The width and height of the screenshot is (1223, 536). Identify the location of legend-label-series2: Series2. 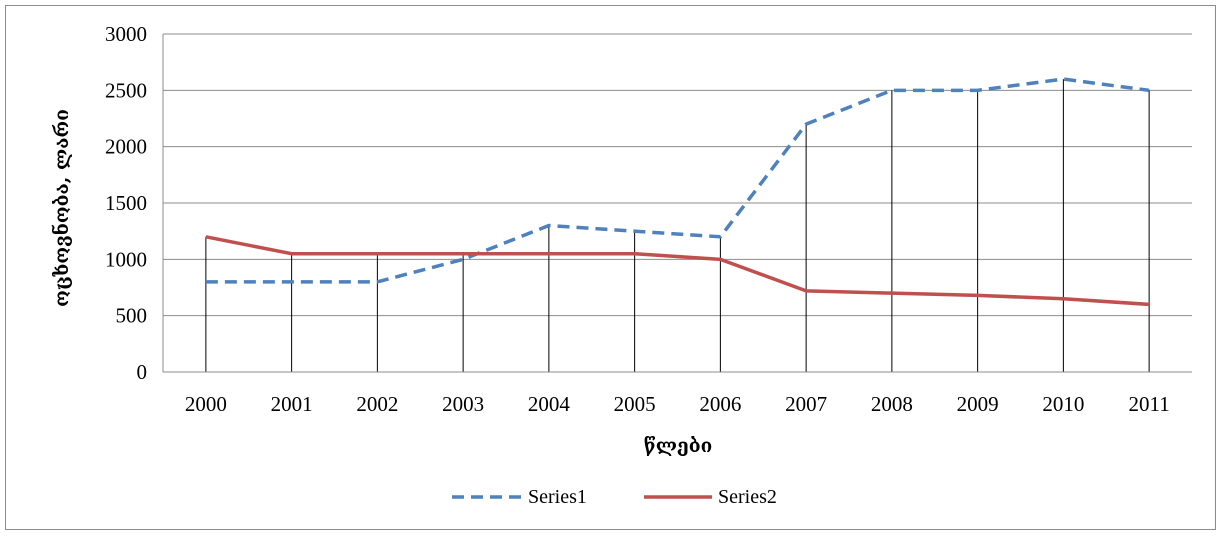
(747, 497).